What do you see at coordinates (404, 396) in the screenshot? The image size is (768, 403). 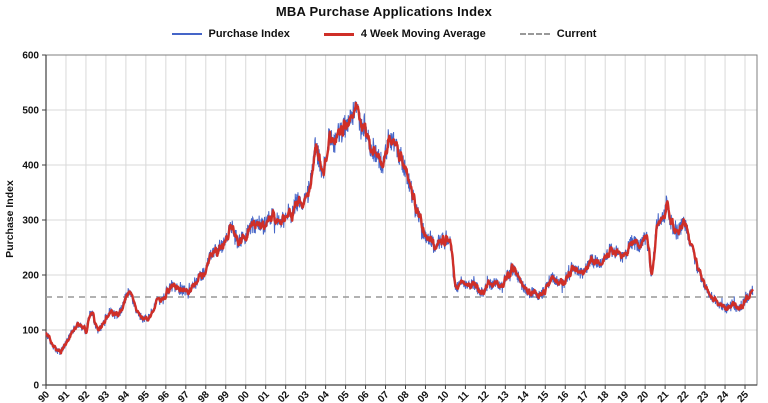 I see `x-tick-label: 08` at bounding box center [404, 396].